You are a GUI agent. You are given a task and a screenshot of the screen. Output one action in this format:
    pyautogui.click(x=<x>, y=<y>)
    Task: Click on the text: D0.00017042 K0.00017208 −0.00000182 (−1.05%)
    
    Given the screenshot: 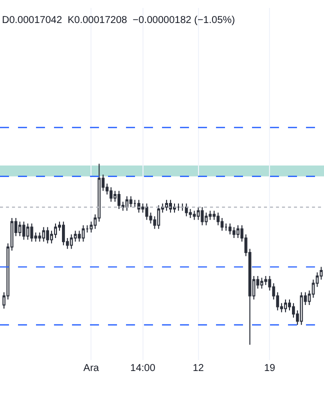 What is the action you would take?
    pyautogui.click(x=118, y=20)
    